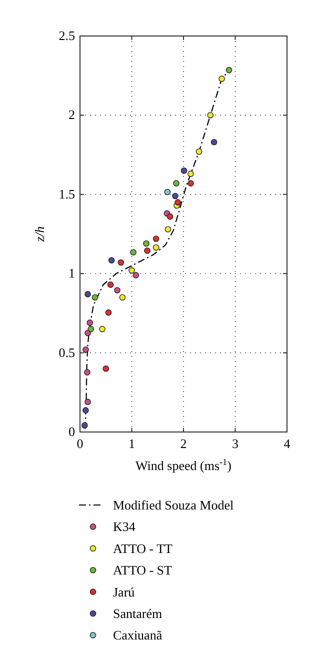 The width and height of the screenshot is (320, 660). Describe the element at coordinates (71, 273) in the screenshot. I see `y-tick-label: 1` at that location.